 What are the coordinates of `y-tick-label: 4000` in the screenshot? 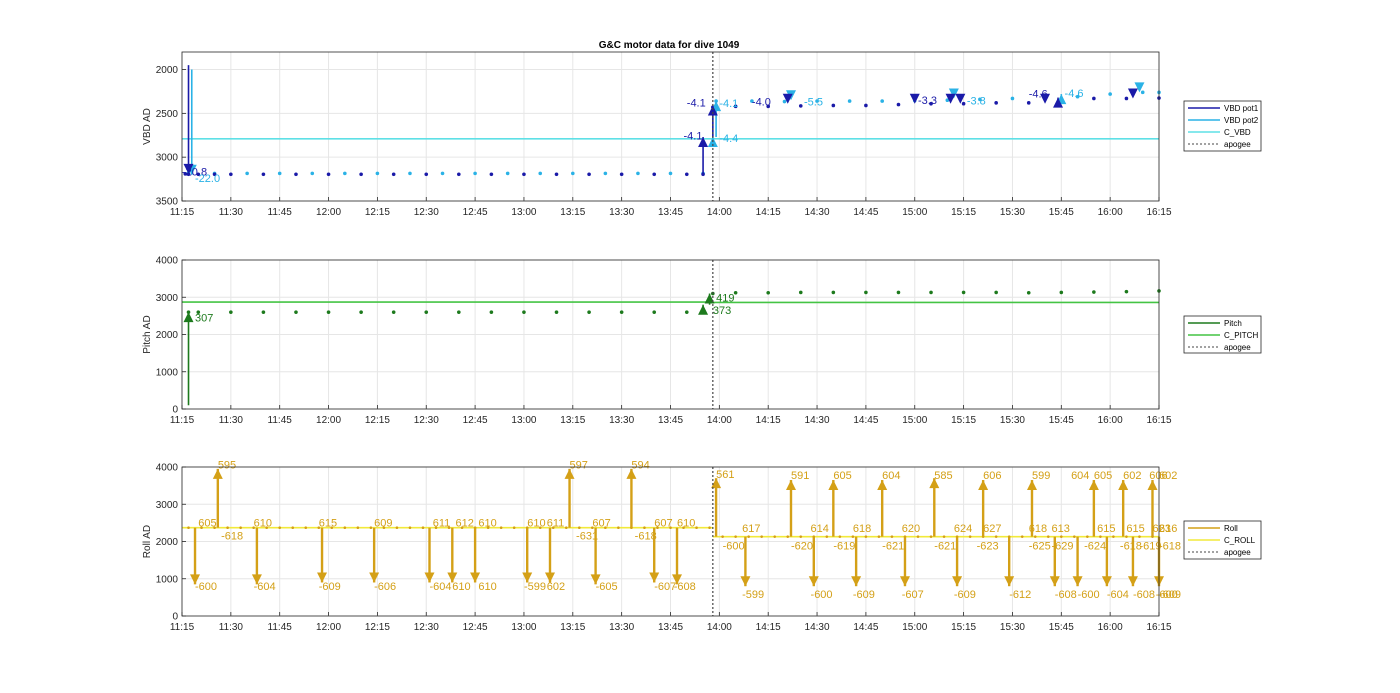 It's located at (167, 261).